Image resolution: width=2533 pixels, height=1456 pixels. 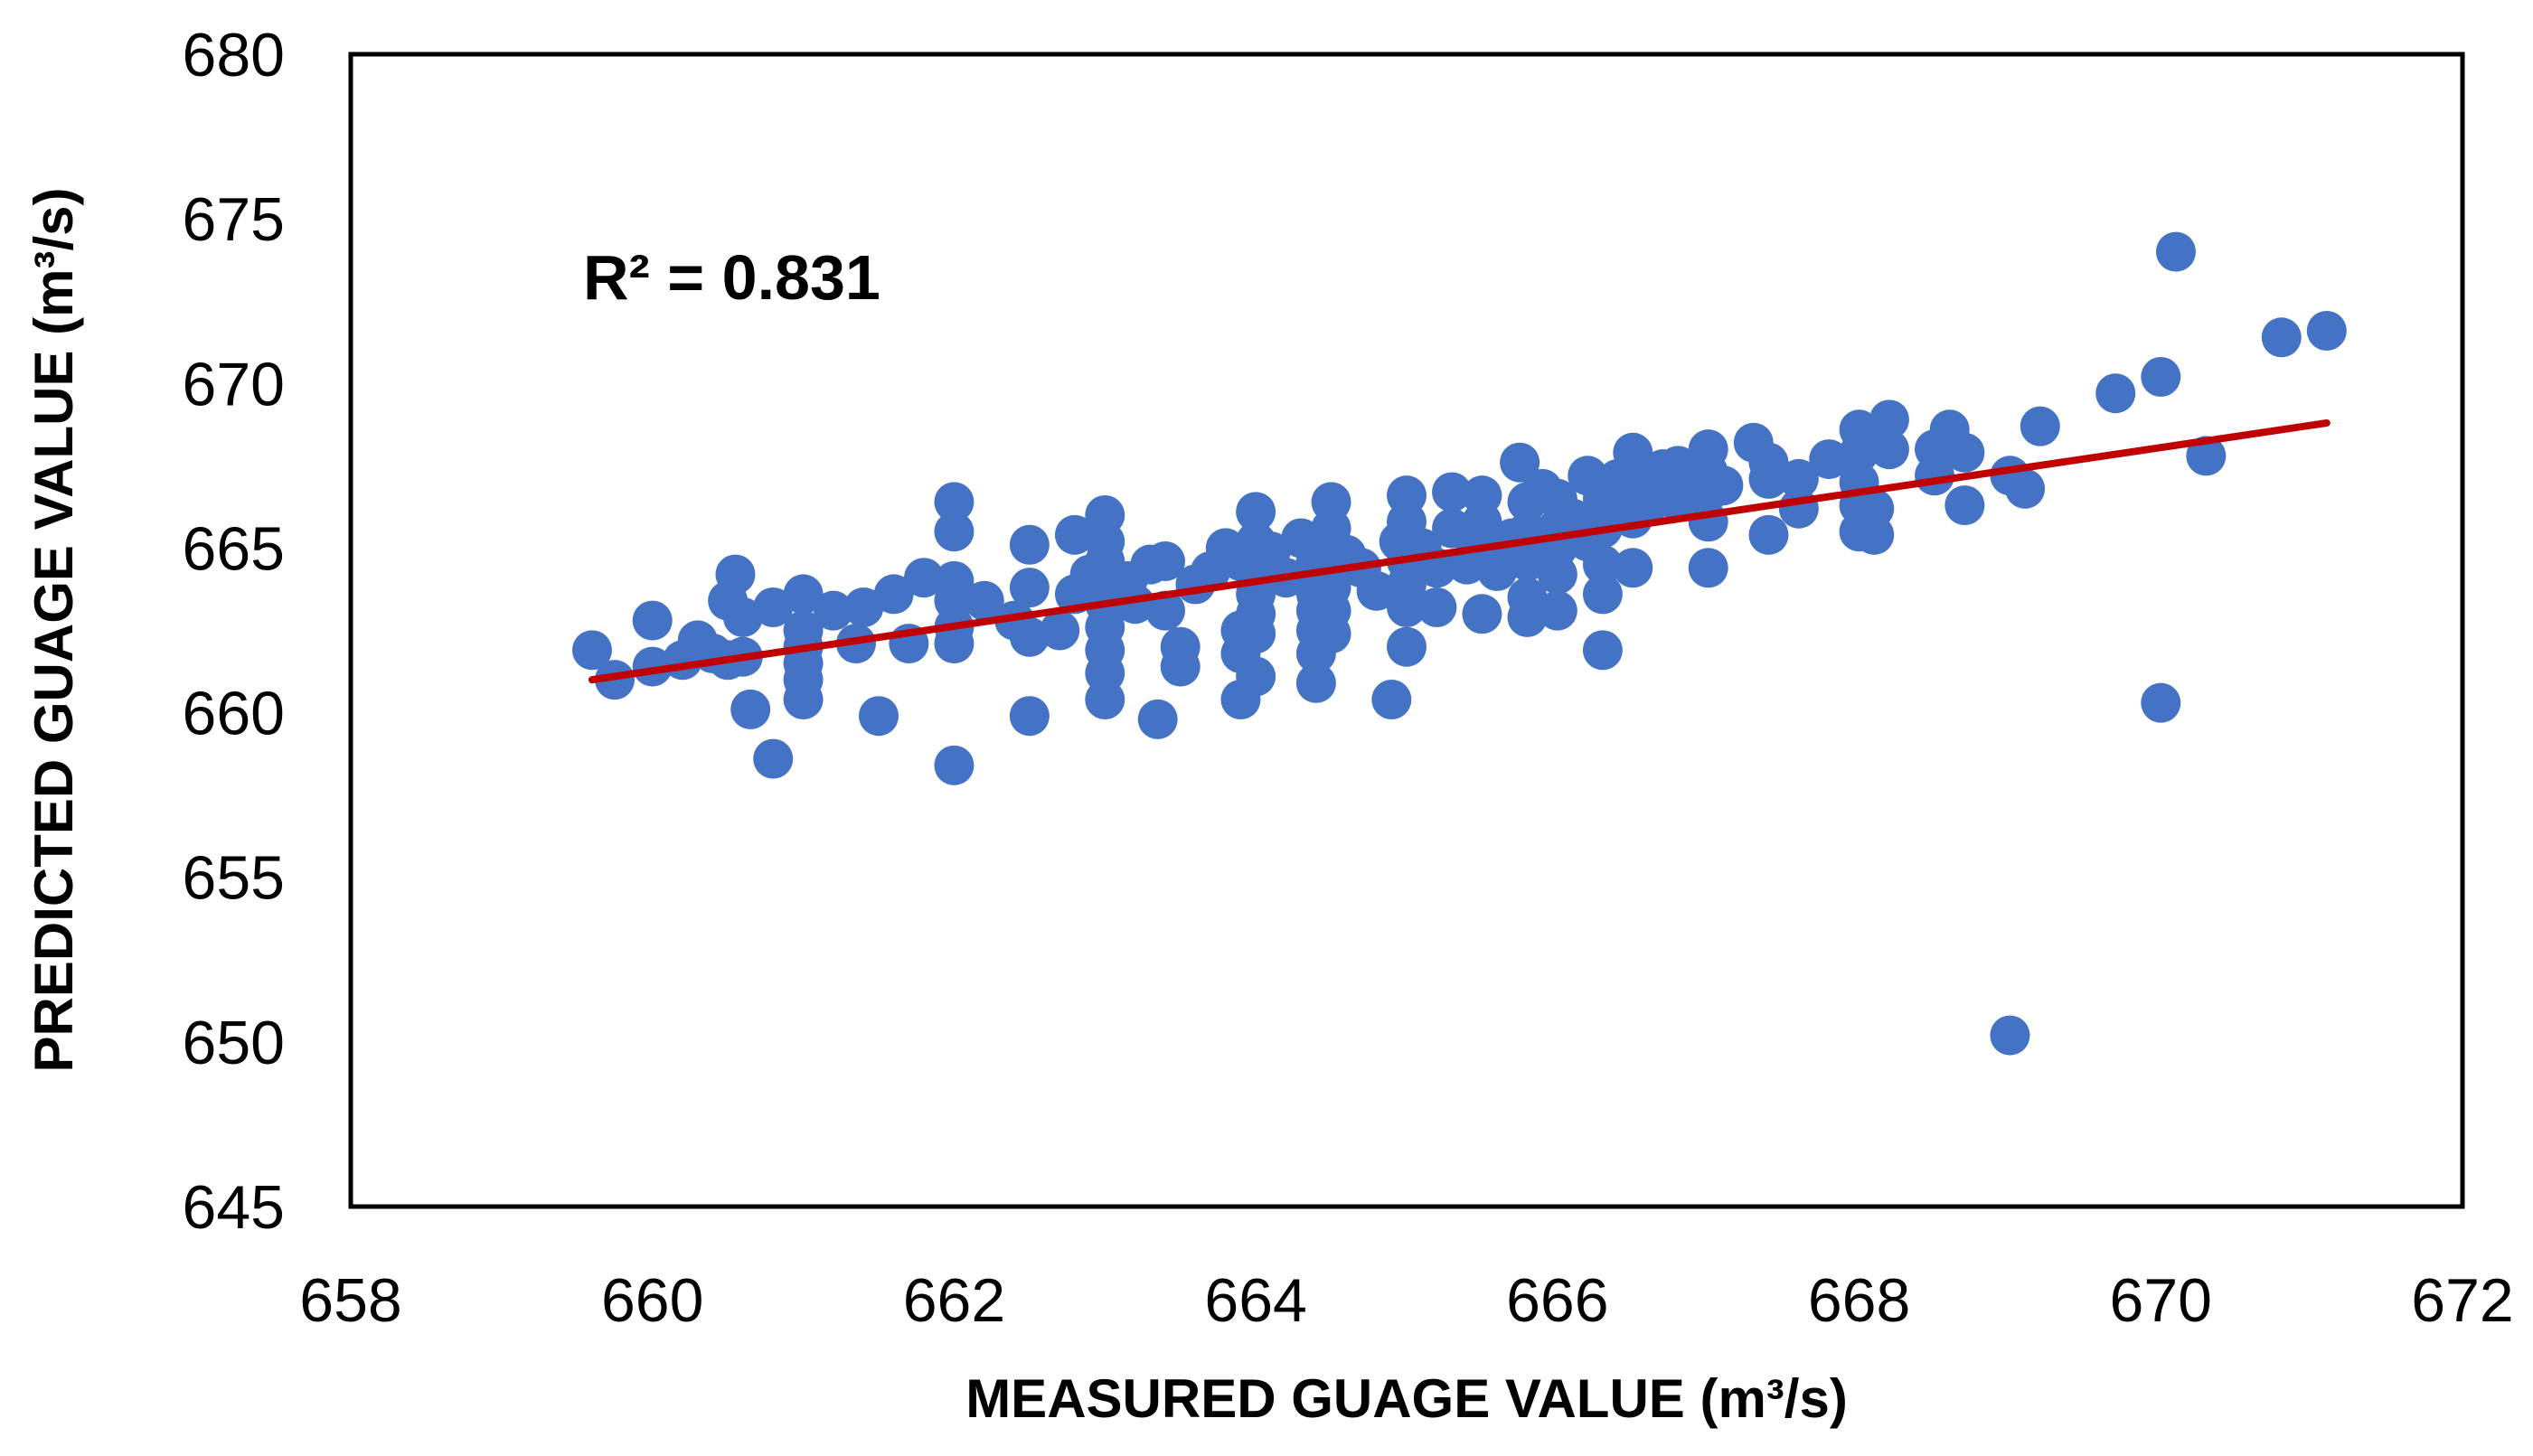 What do you see at coordinates (234, 384) in the screenshot?
I see `y-tick-label: 670` at bounding box center [234, 384].